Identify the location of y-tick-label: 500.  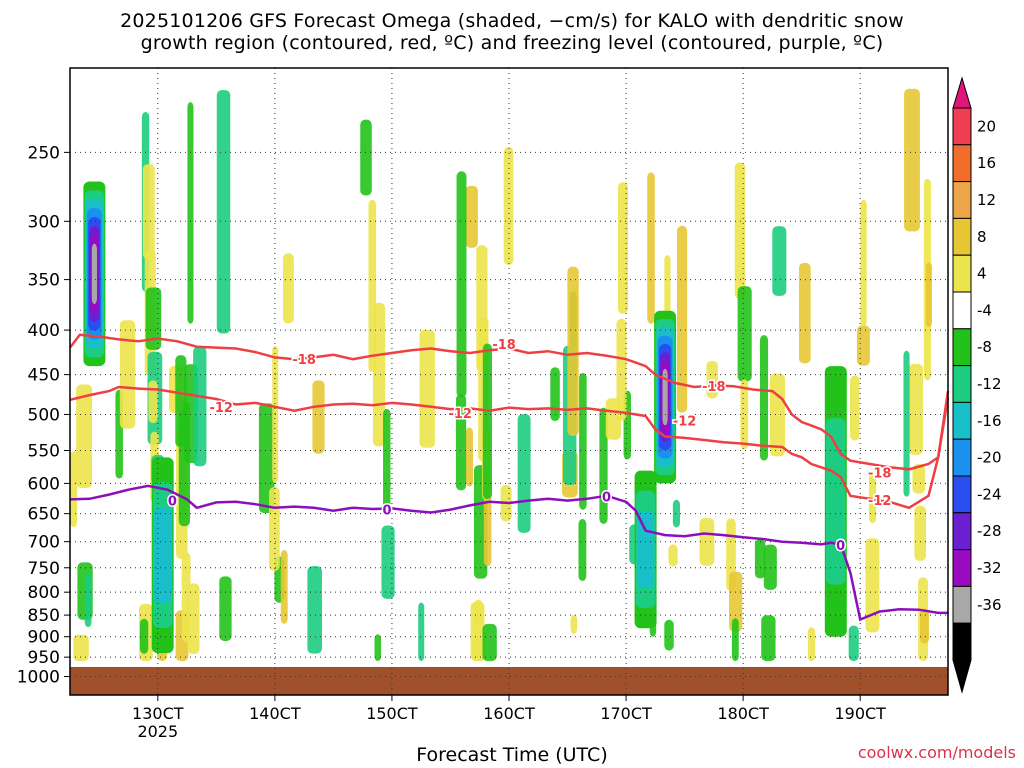
(44, 415).